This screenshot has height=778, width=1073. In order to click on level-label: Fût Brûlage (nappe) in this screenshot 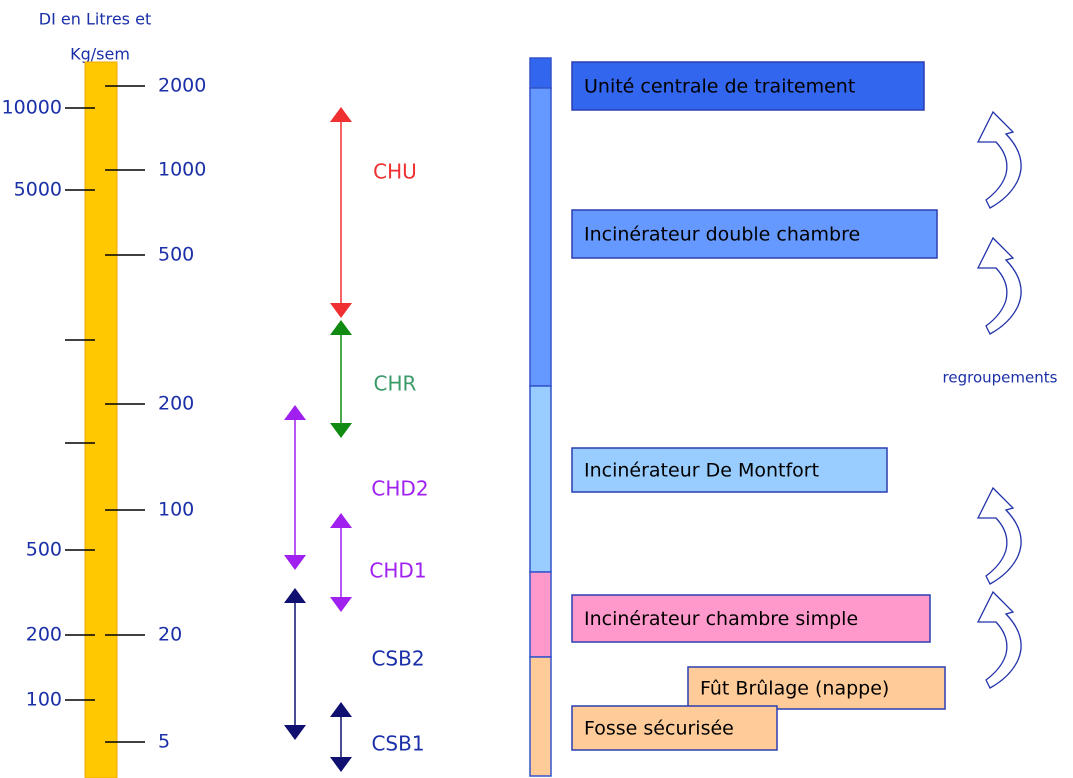, I will do `click(794, 689)`.